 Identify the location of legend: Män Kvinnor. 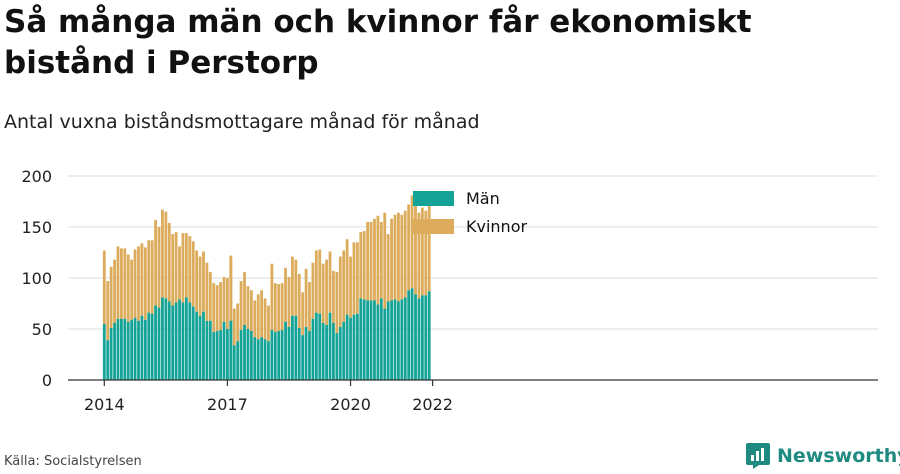
(470, 212).